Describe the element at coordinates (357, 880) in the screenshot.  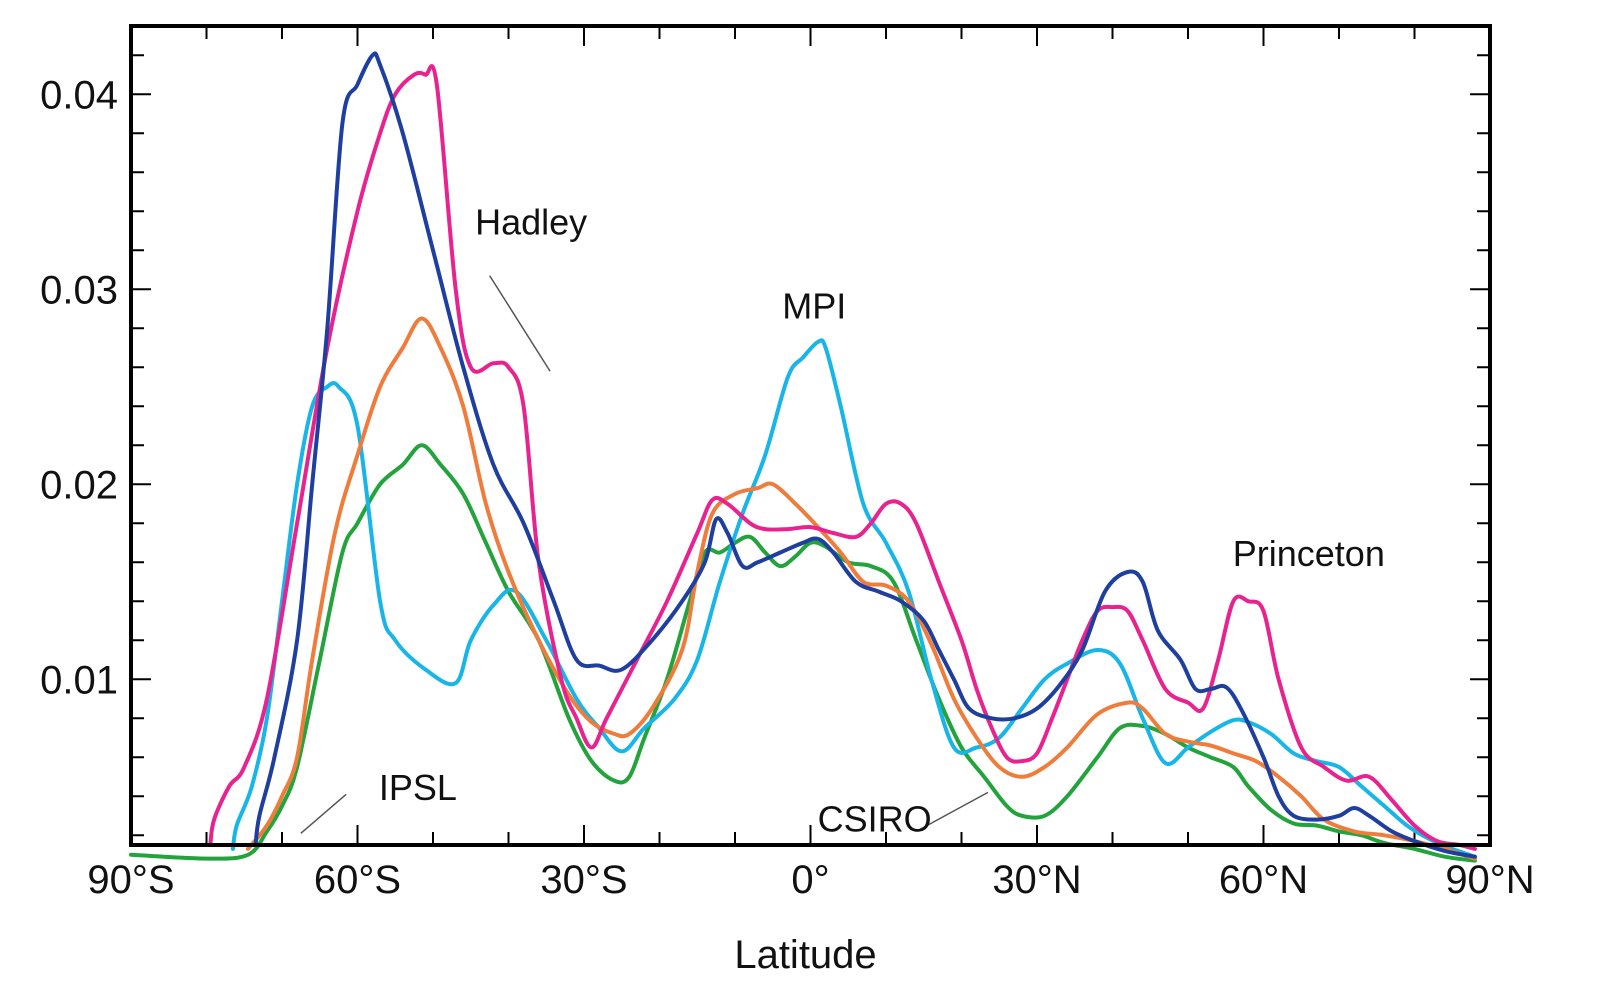
I see `x-tick-label: 60°S` at that location.